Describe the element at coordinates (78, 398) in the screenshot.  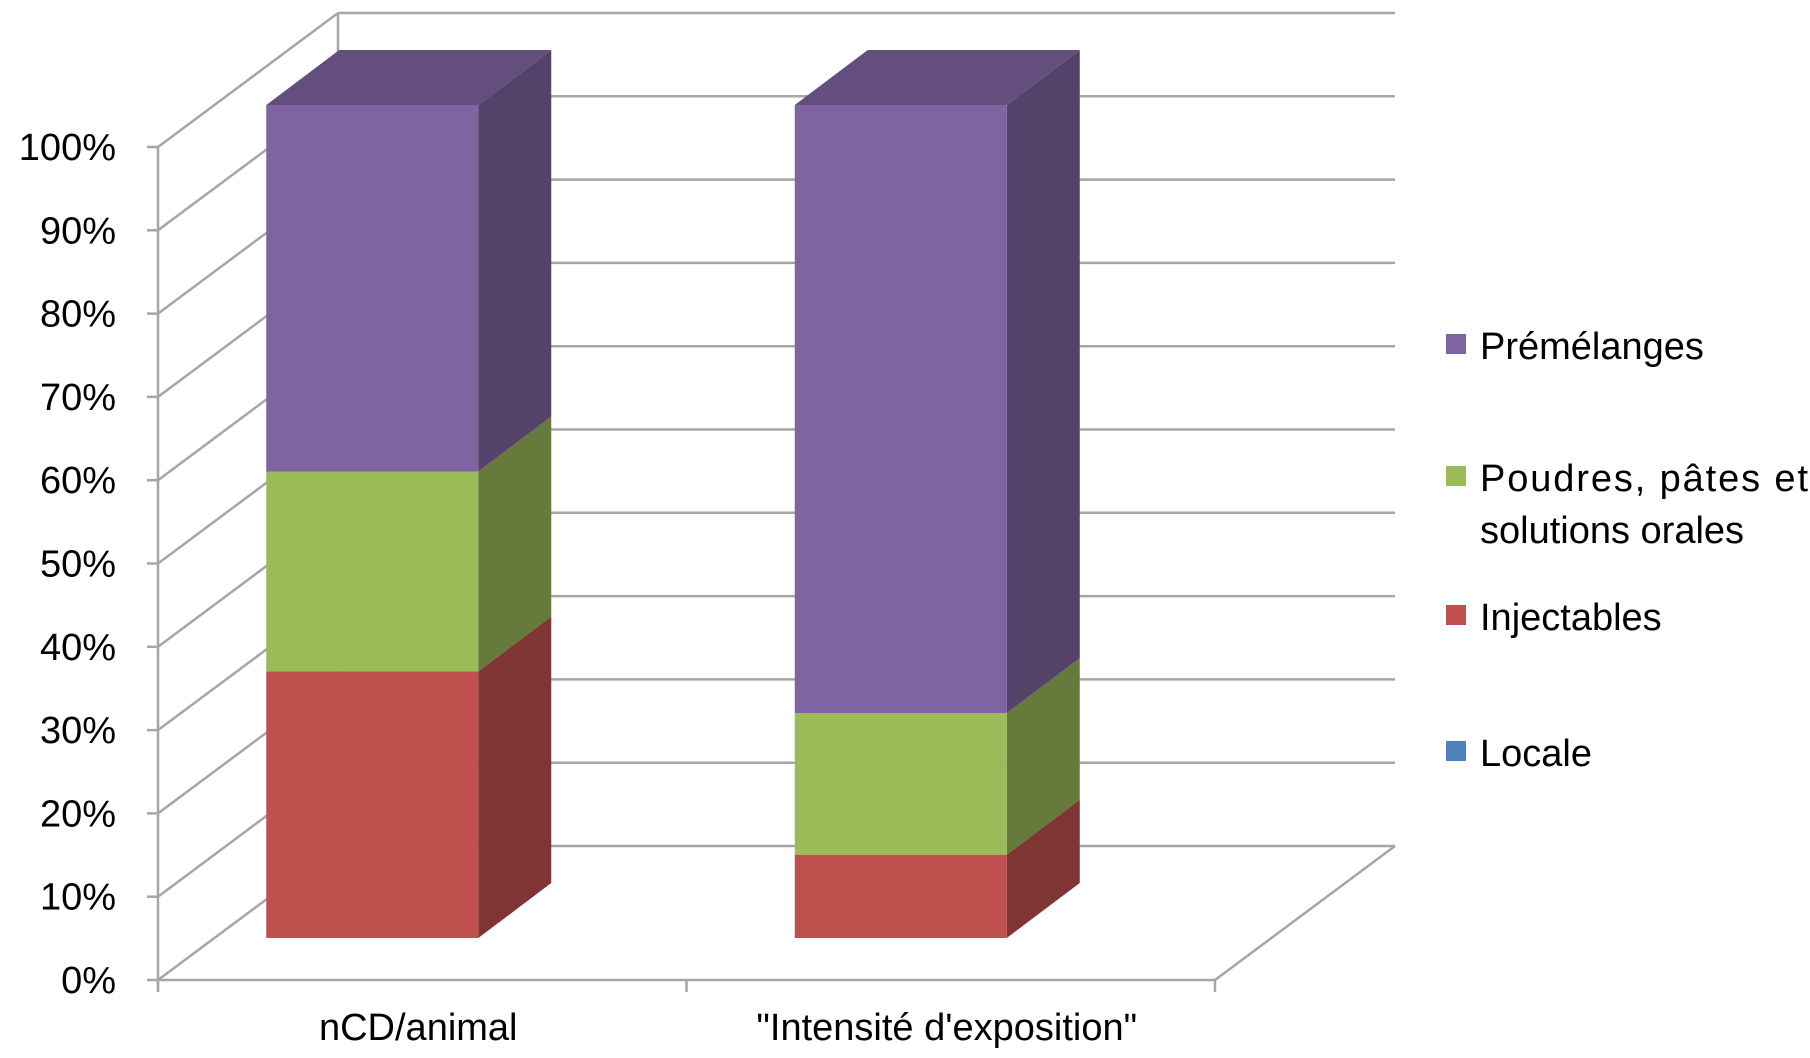
I see `y-tick-label: 70%` at that location.